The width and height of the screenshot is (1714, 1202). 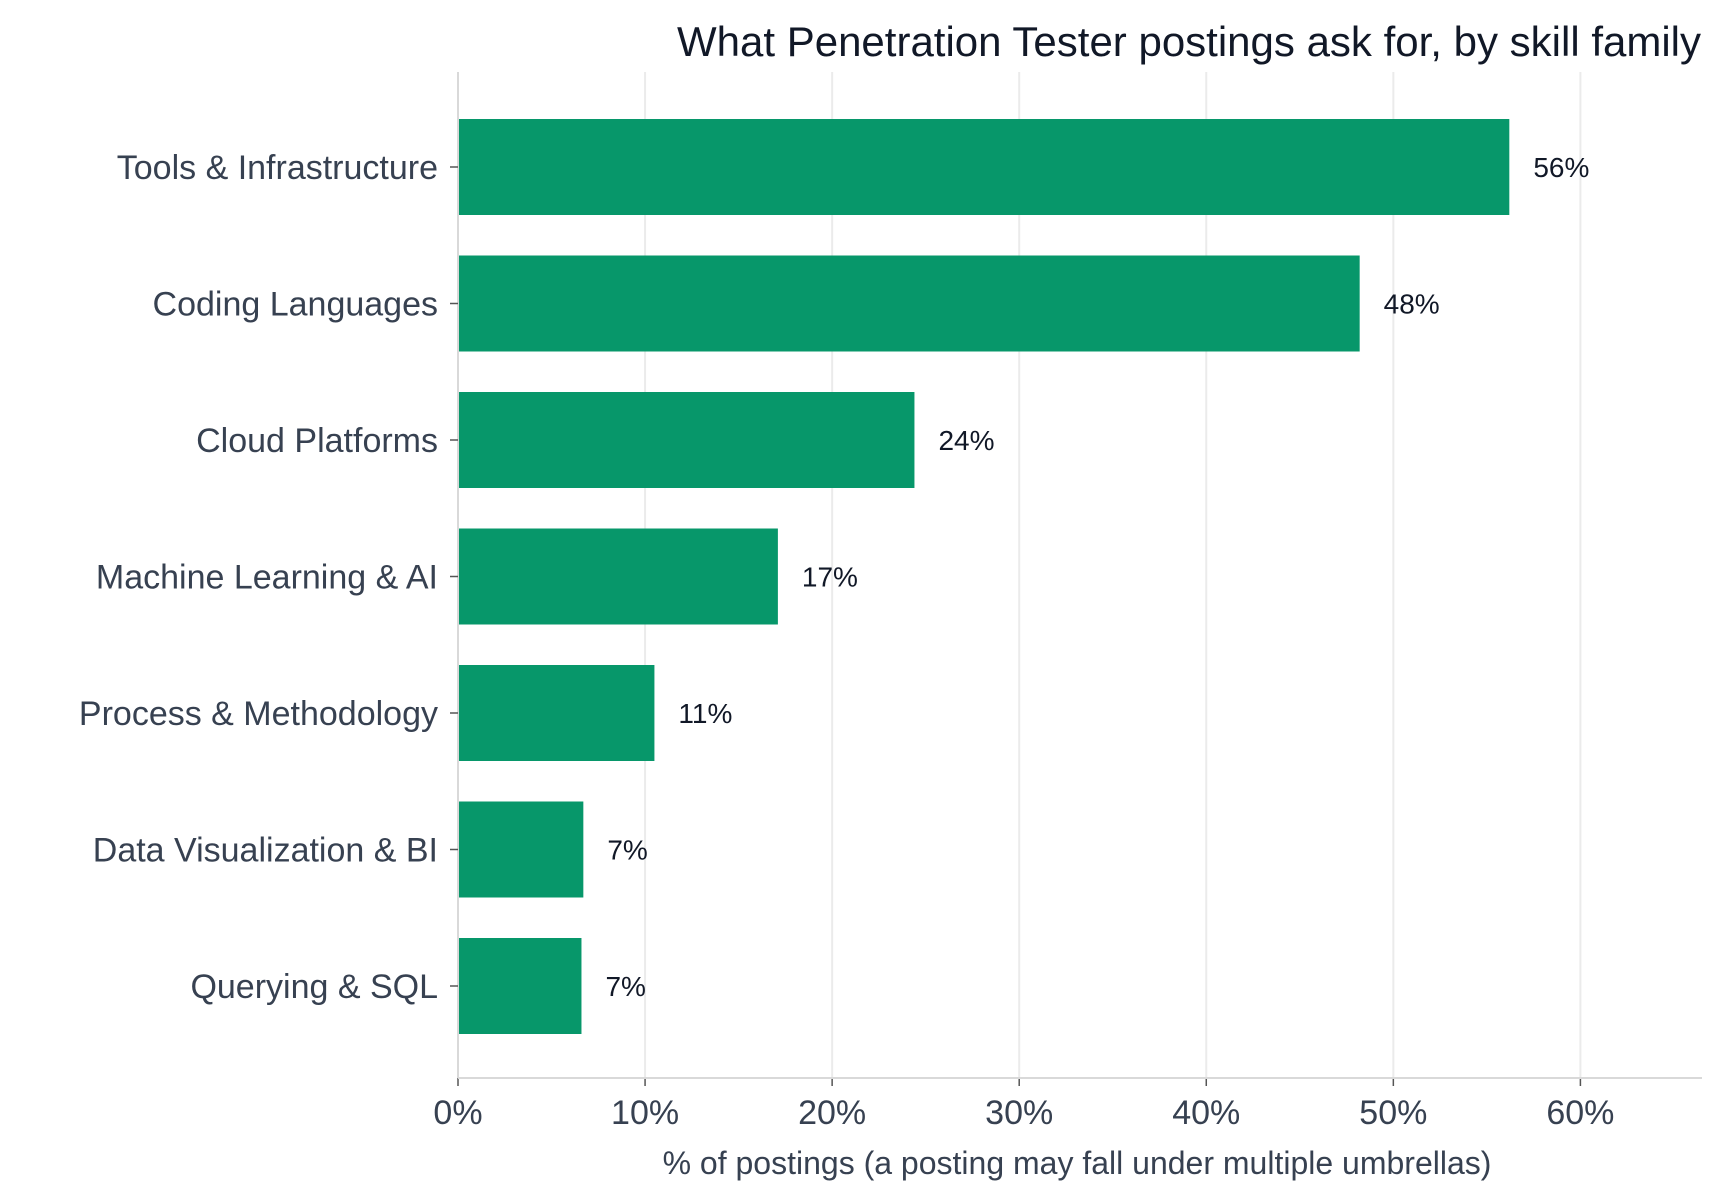 I want to click on x-tick-label: 40%, so click(x=1206, y=1113).